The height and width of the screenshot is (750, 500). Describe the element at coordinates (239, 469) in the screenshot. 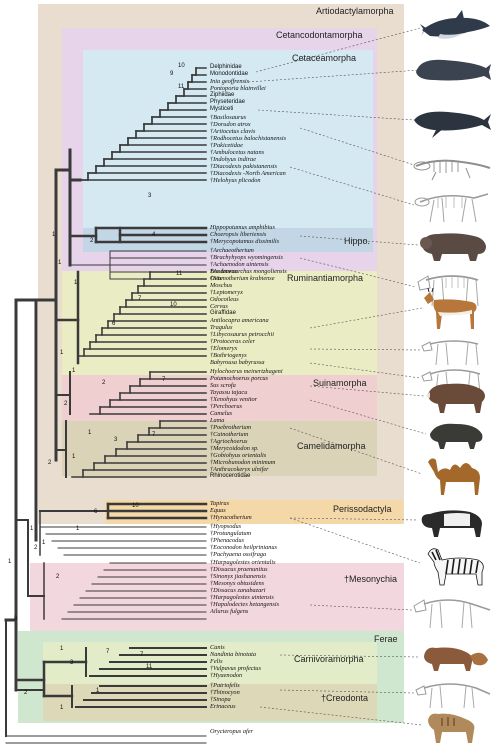

I see `taxon-label: †Anthracokeryx ulnifer` at that location.